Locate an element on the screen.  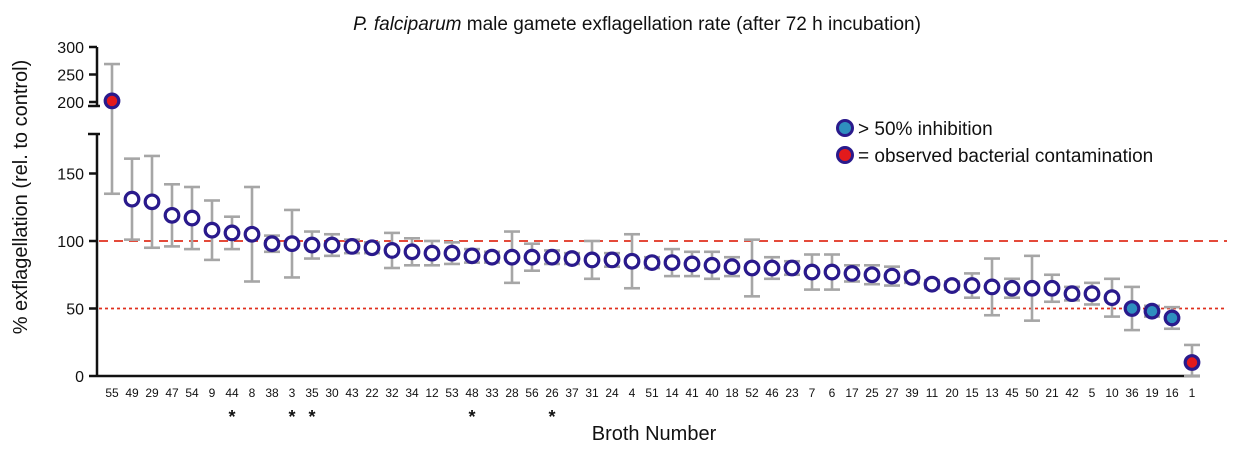
x-tick-label-17: 17 is located at coordinates (852, 393).